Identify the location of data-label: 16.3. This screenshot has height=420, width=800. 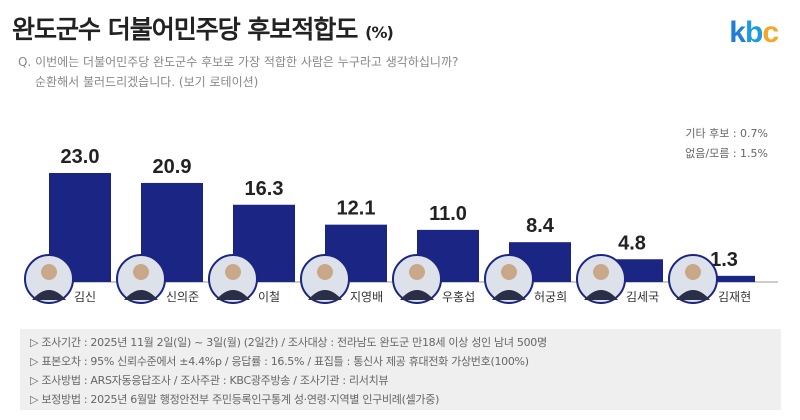
(264, 189).